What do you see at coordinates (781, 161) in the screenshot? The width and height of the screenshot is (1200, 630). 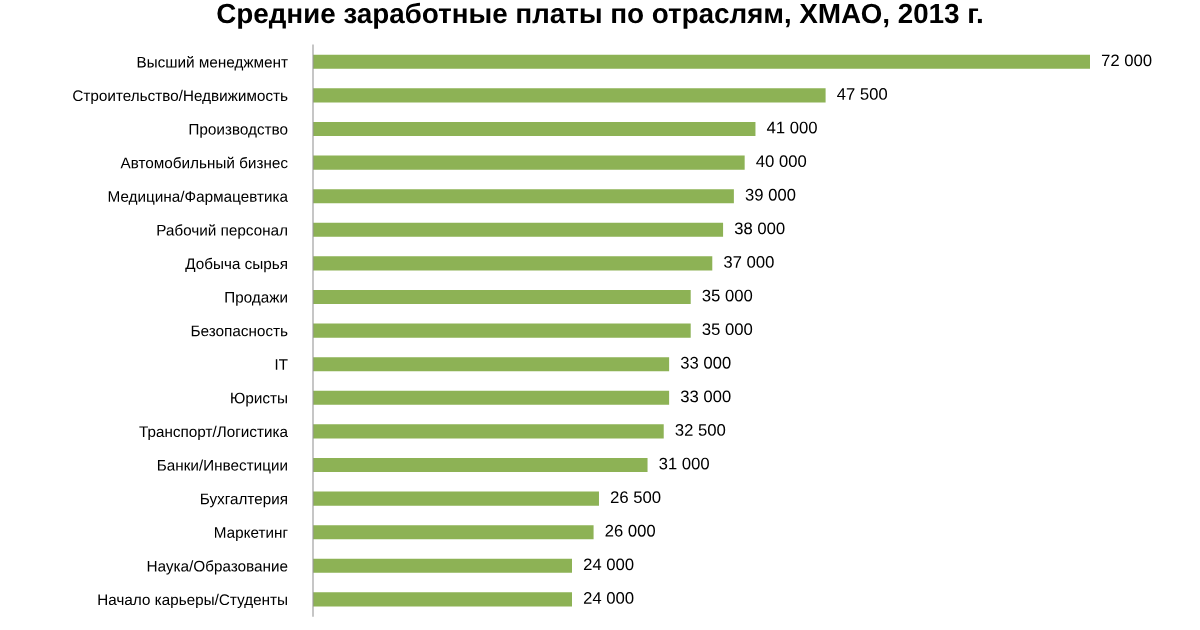 I see `data-label: 40 000` at bounding box center [781, 161].